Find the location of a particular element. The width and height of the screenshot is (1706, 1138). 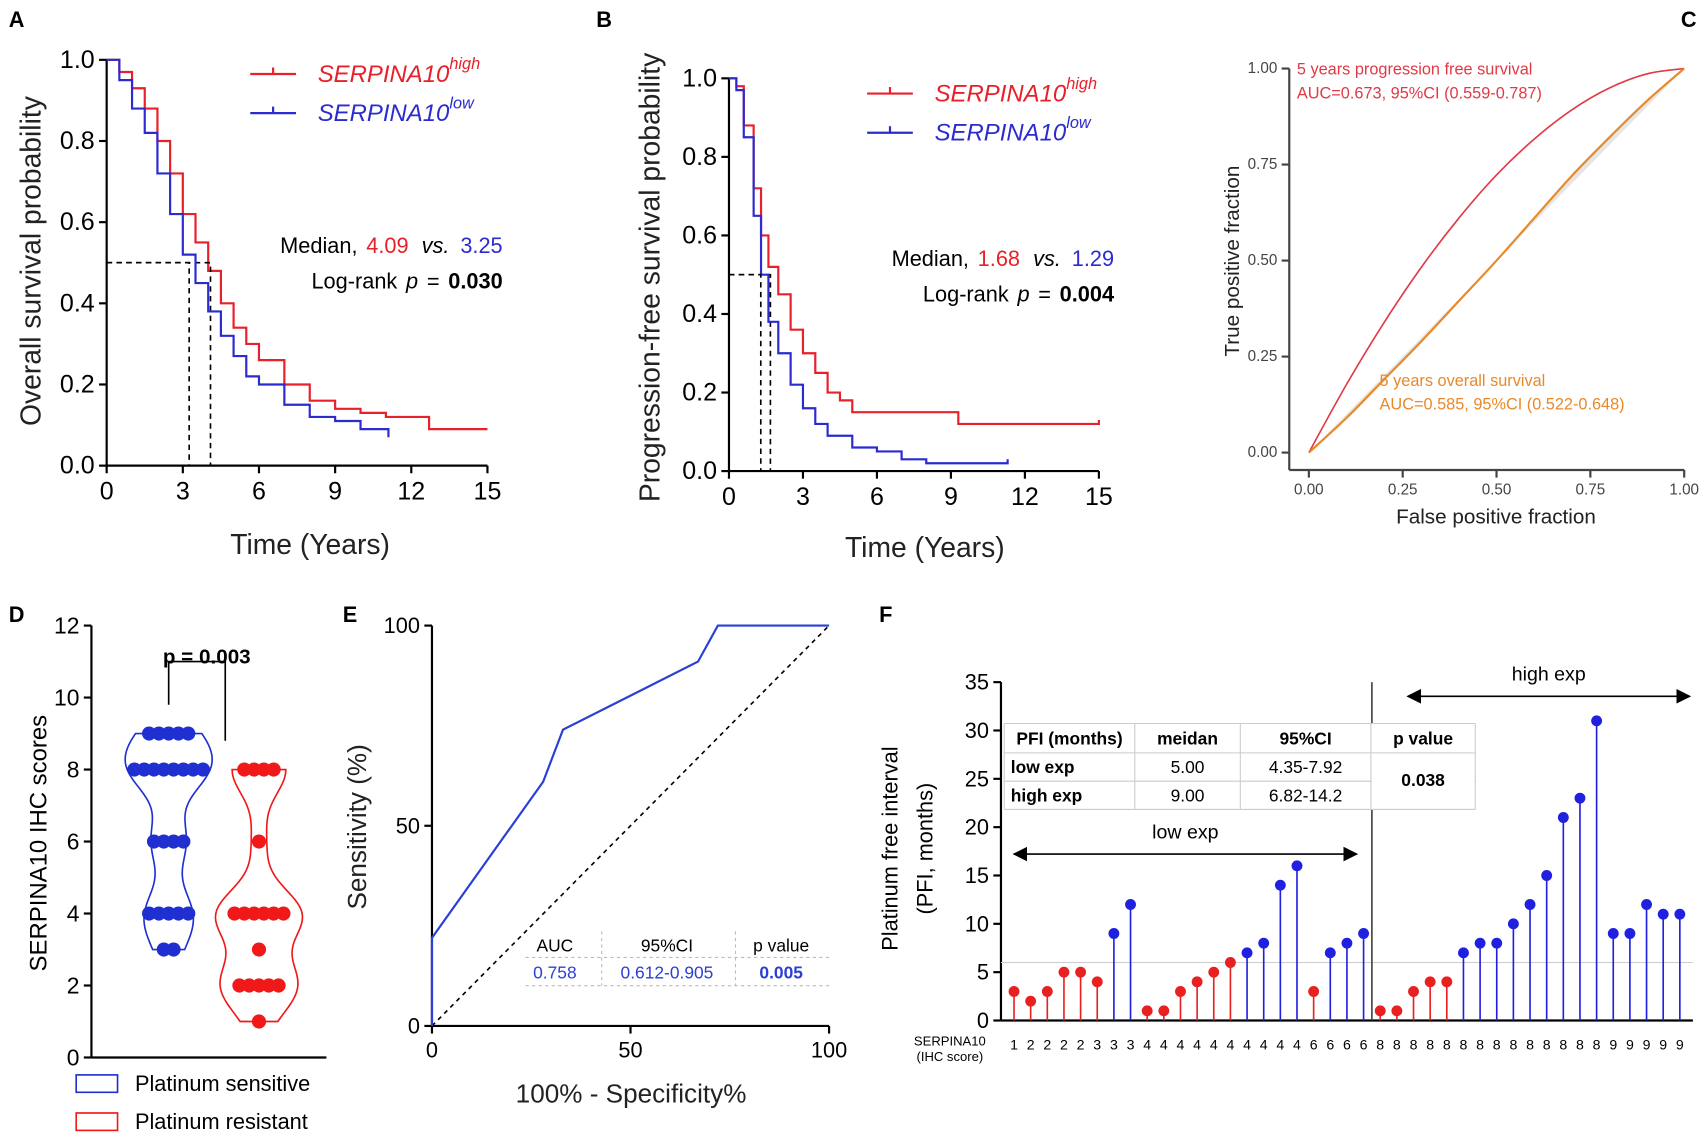

legend-label: SERPINA10high is located at coordinates (399, 71).